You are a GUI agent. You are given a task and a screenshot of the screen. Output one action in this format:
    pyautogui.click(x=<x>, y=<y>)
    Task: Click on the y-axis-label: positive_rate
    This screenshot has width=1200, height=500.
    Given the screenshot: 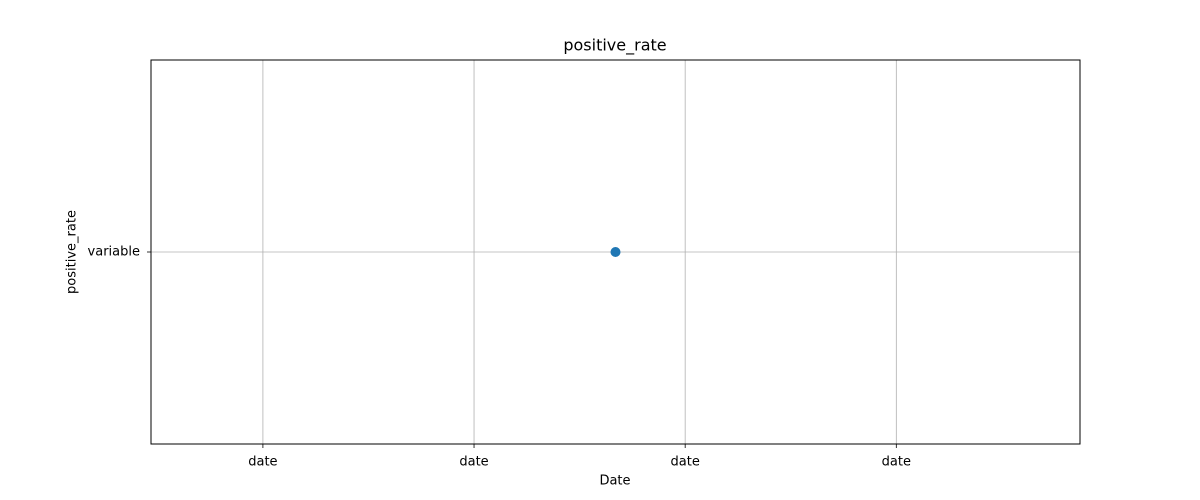 What is the action you would take?
    pyautogui.click(x=72, y=252)
    